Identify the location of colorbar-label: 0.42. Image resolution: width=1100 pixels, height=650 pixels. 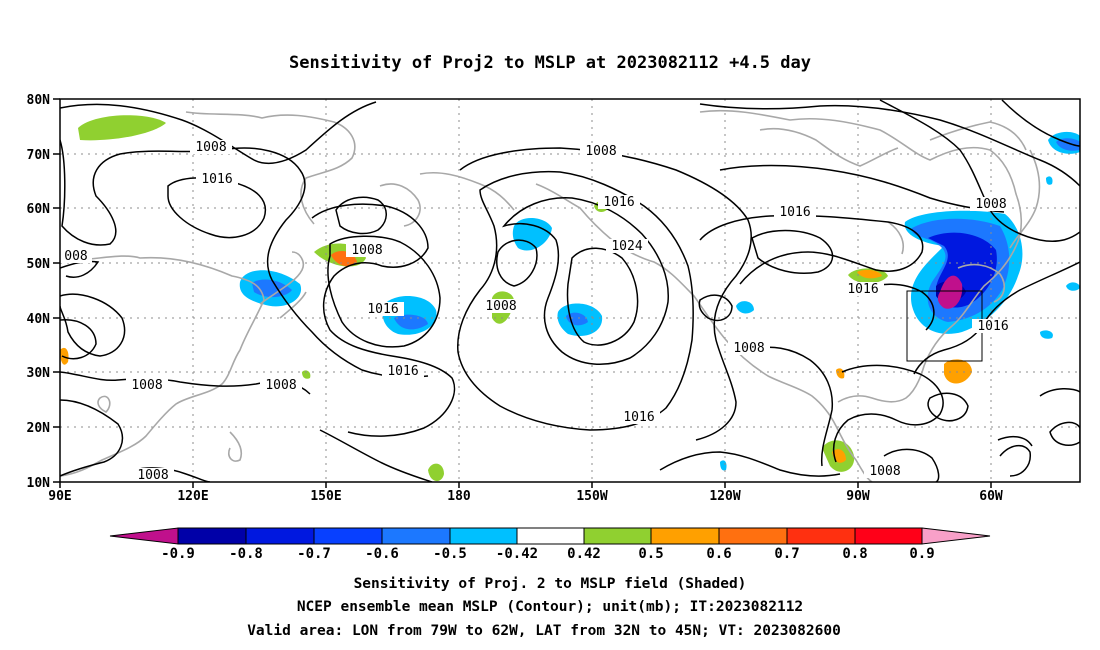
(584, 554).